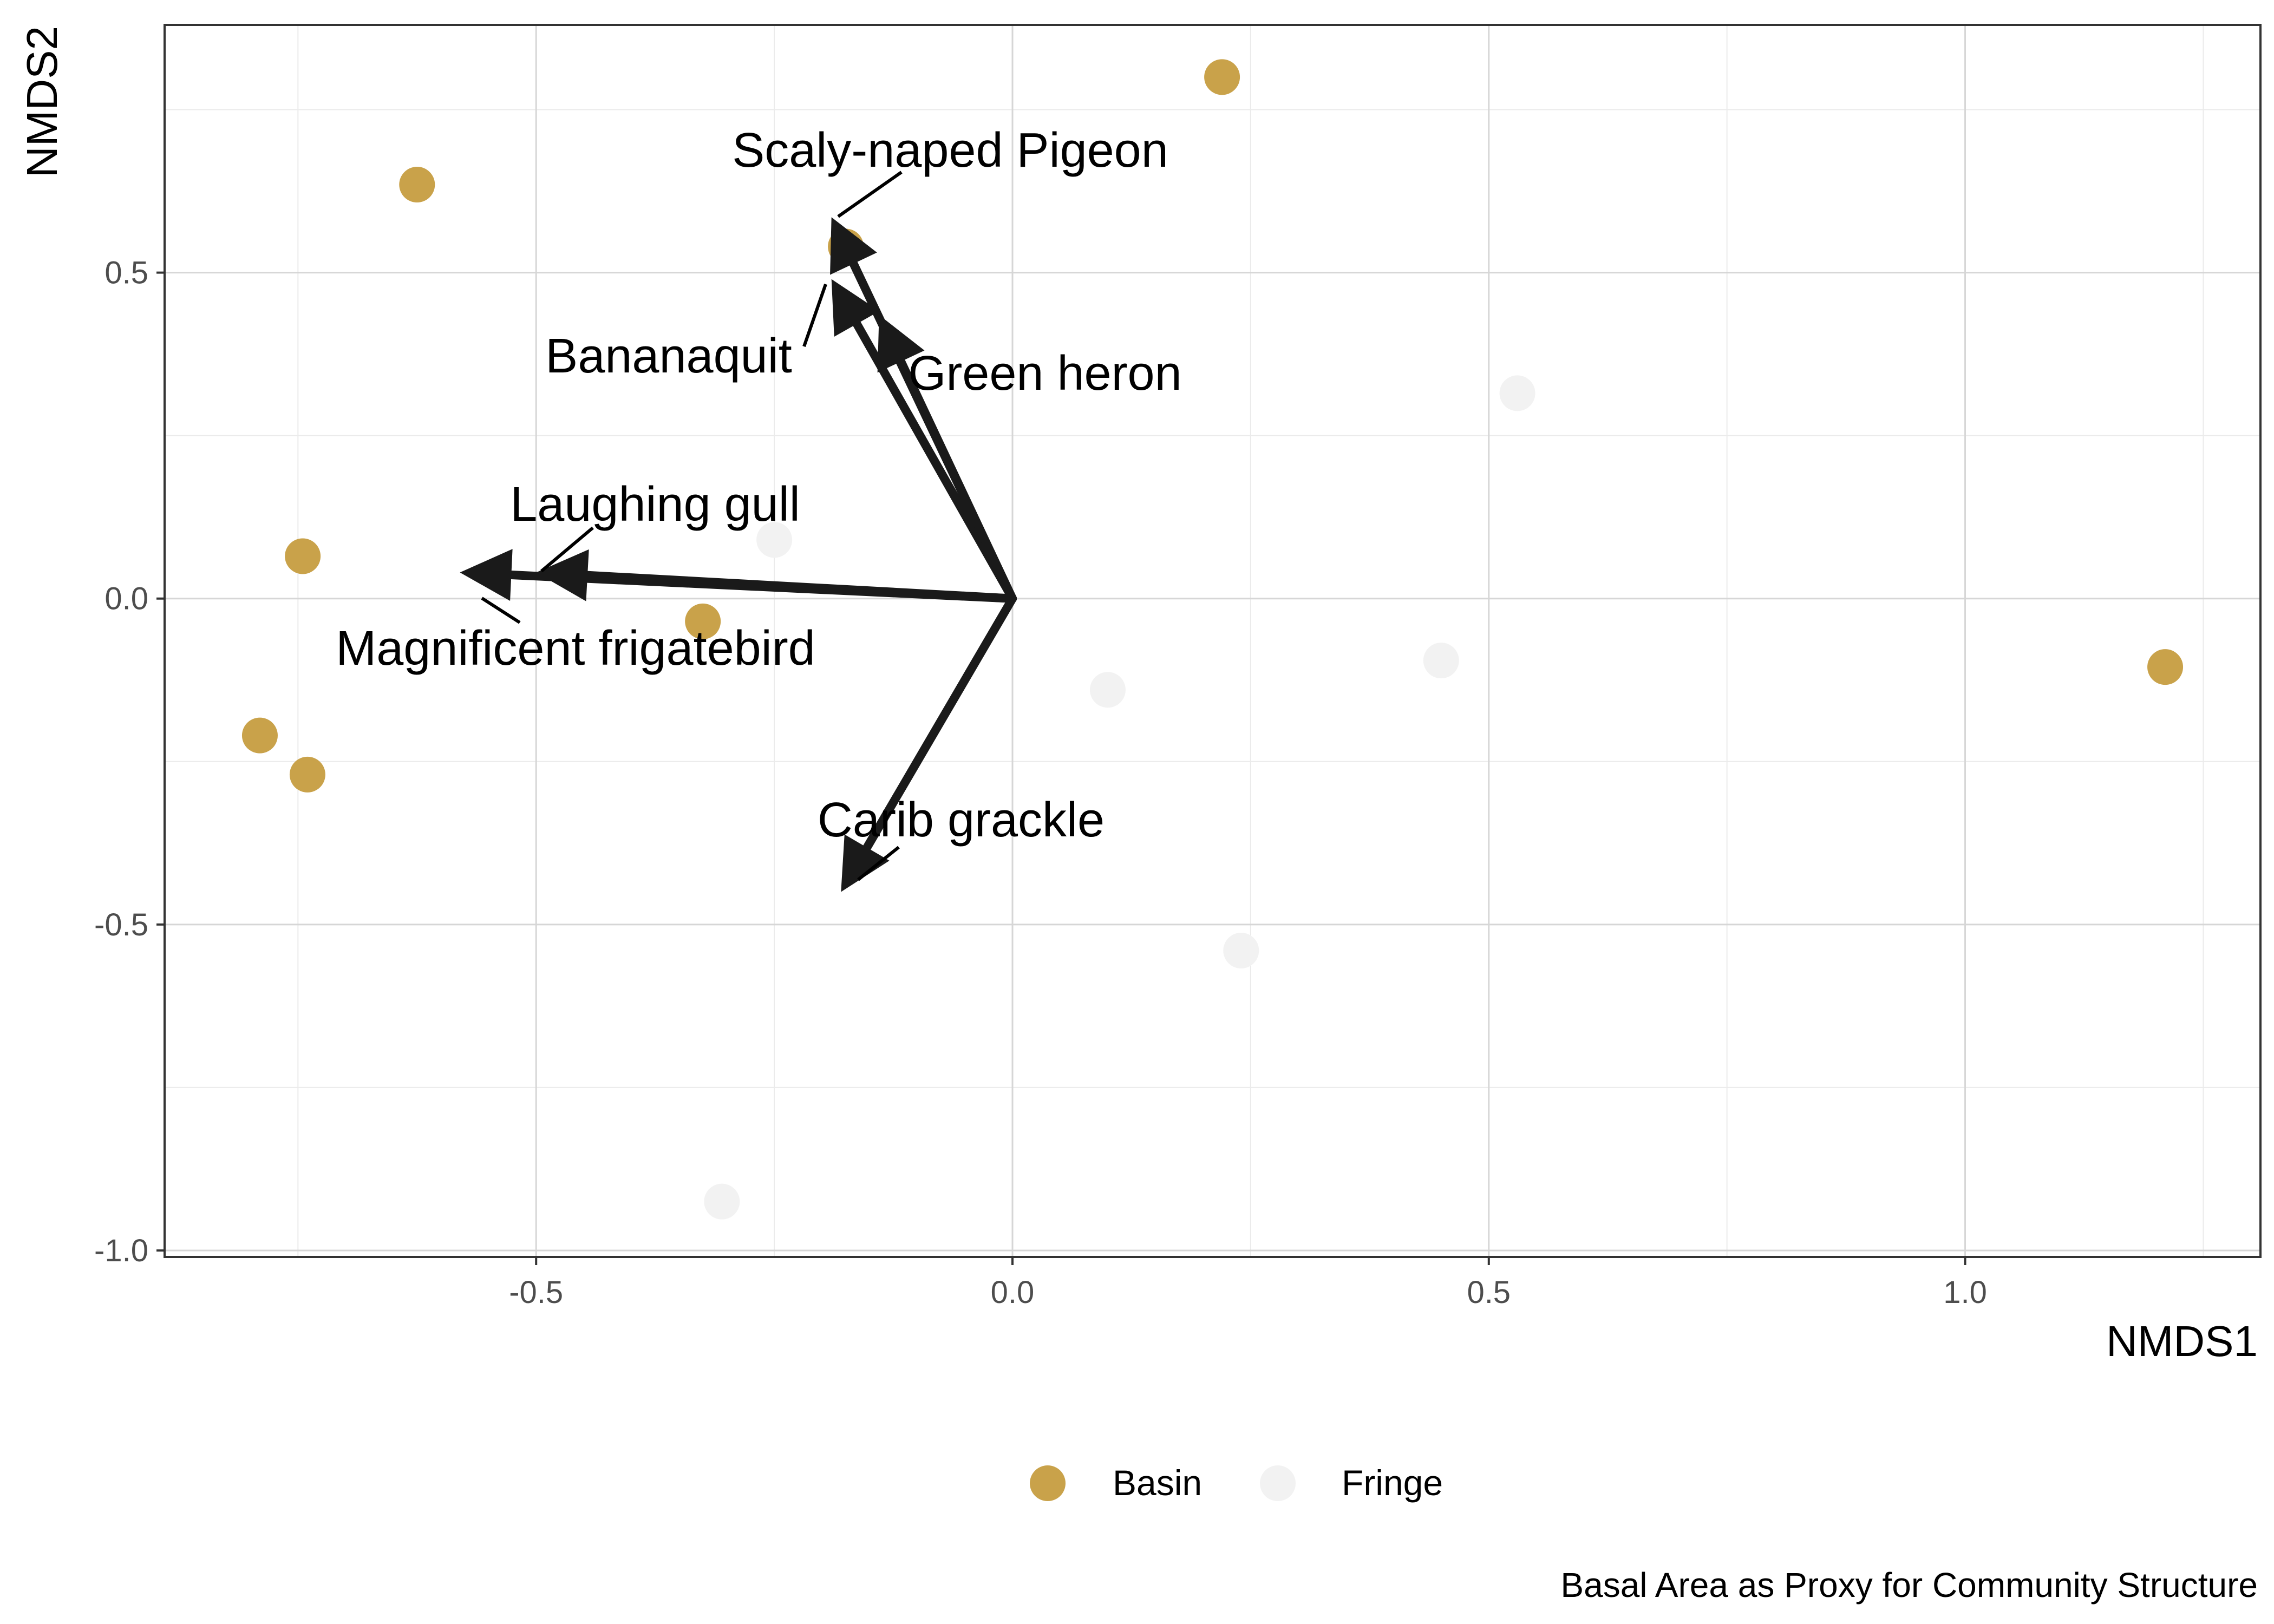 The height and width of the screenshot is (1624, 2274). What do you see at coordinates (655, 505) in the screenshot?
I see `vector-label: Laughing gull` at bounding box center [655, 505].